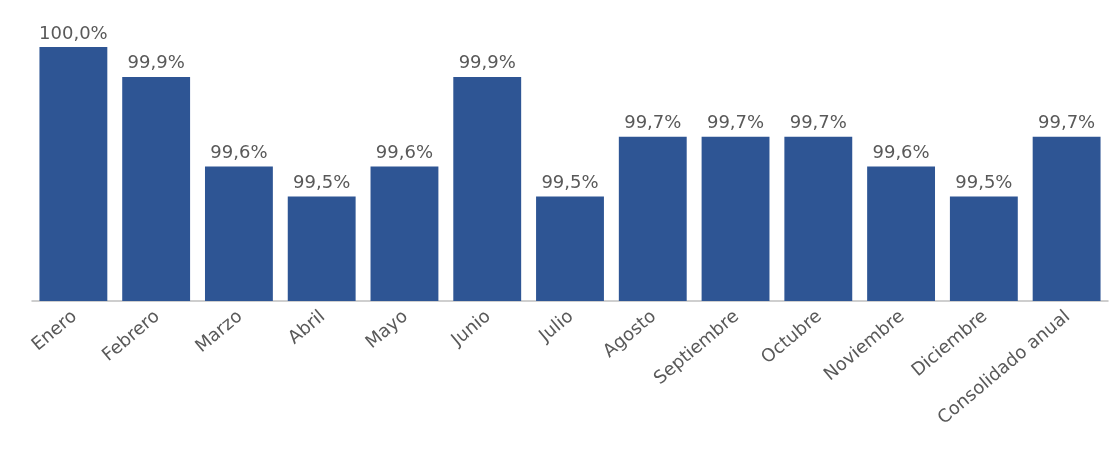 The image size is (1110, 468). What do you see at coordinates (73, 32) in the screenshot?
I see `data-label: 100,0%` at bounding box center [73, 32].